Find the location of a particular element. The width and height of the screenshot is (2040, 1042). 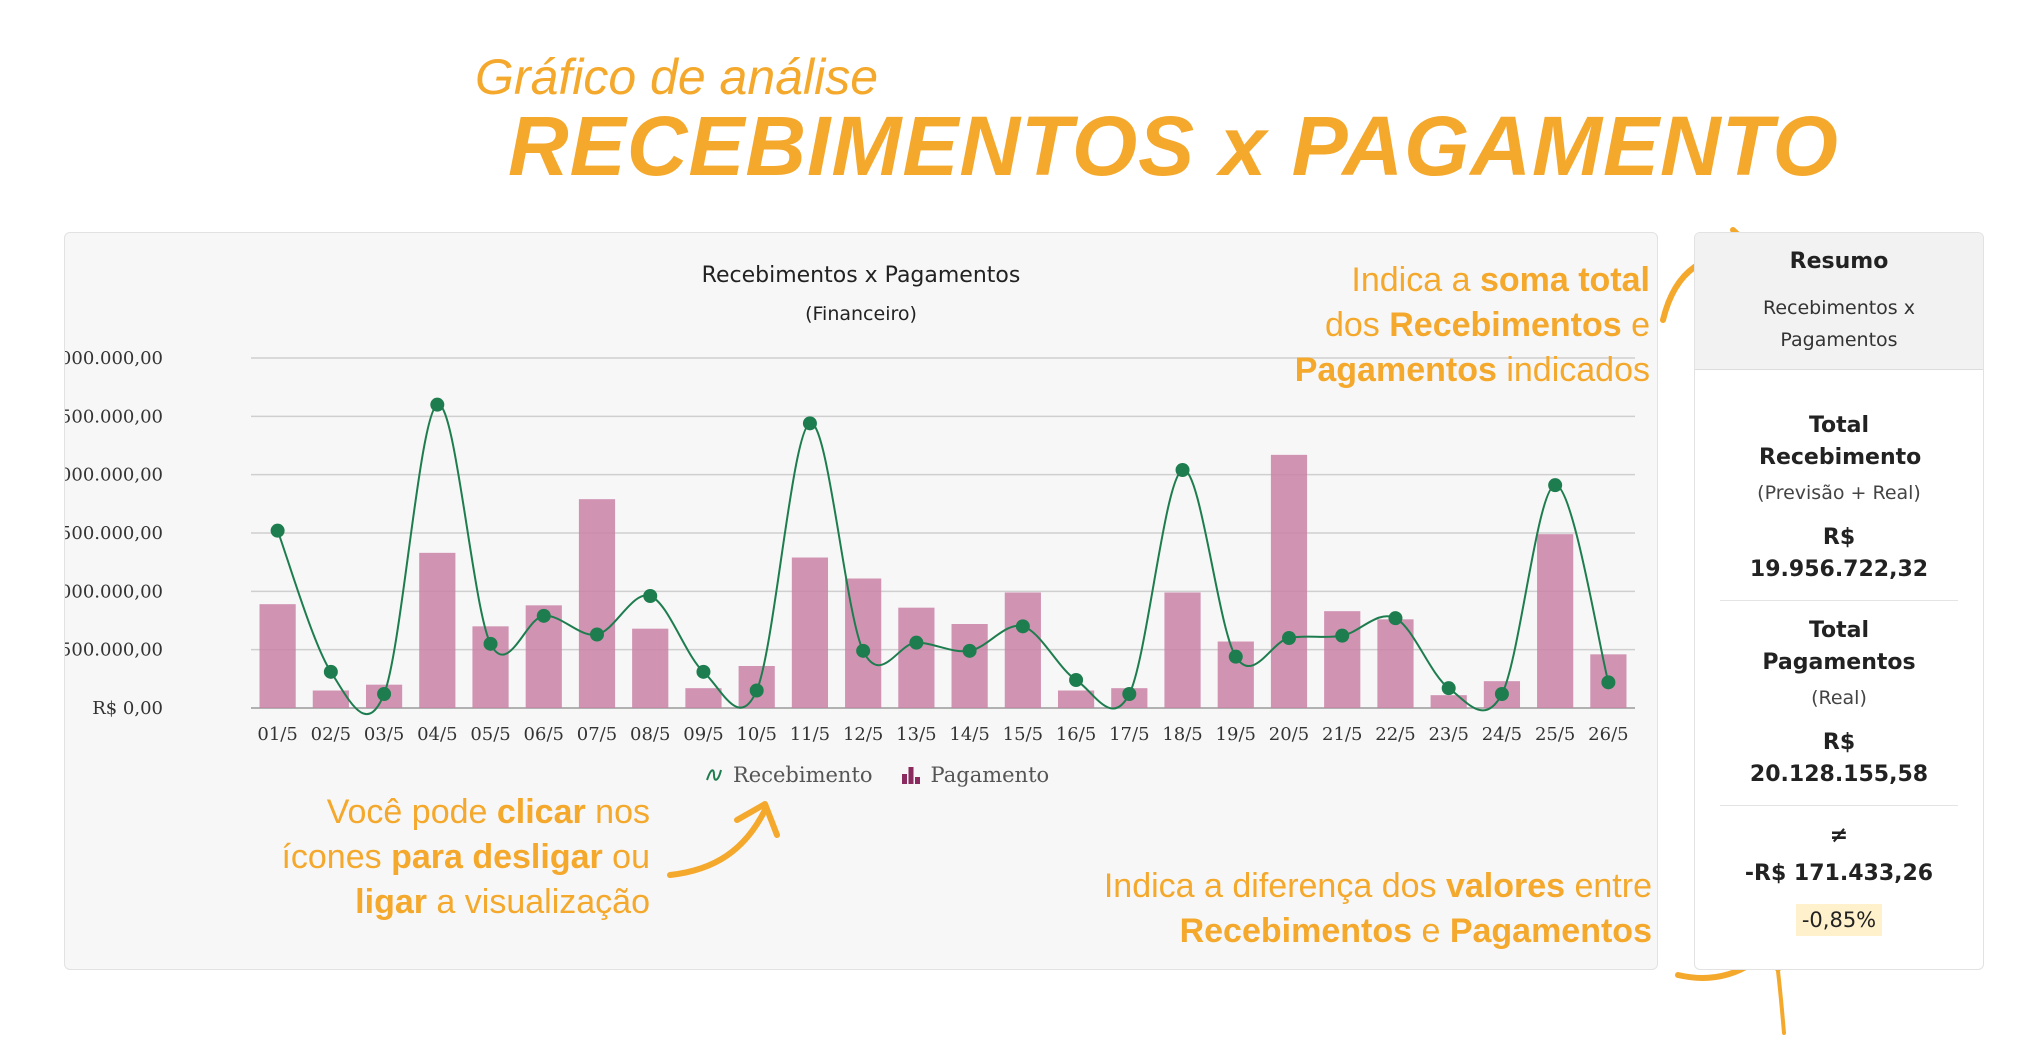

total-pagamentos-currency: R$ is located at coordinates (1839, 742).